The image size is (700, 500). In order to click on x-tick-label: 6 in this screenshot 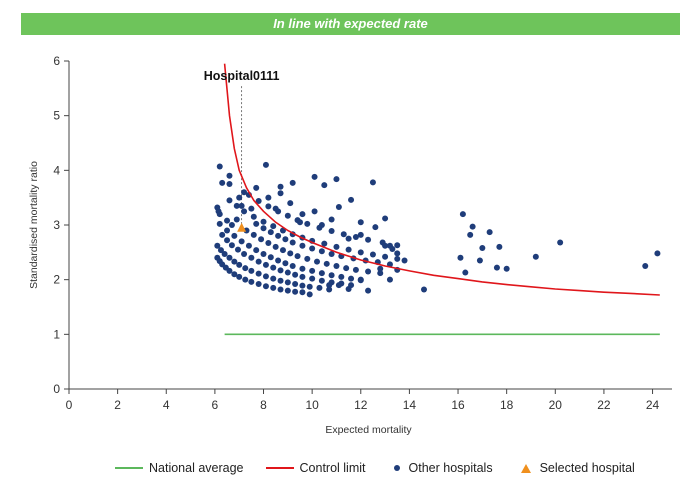, I will do `click(215, 405)`.